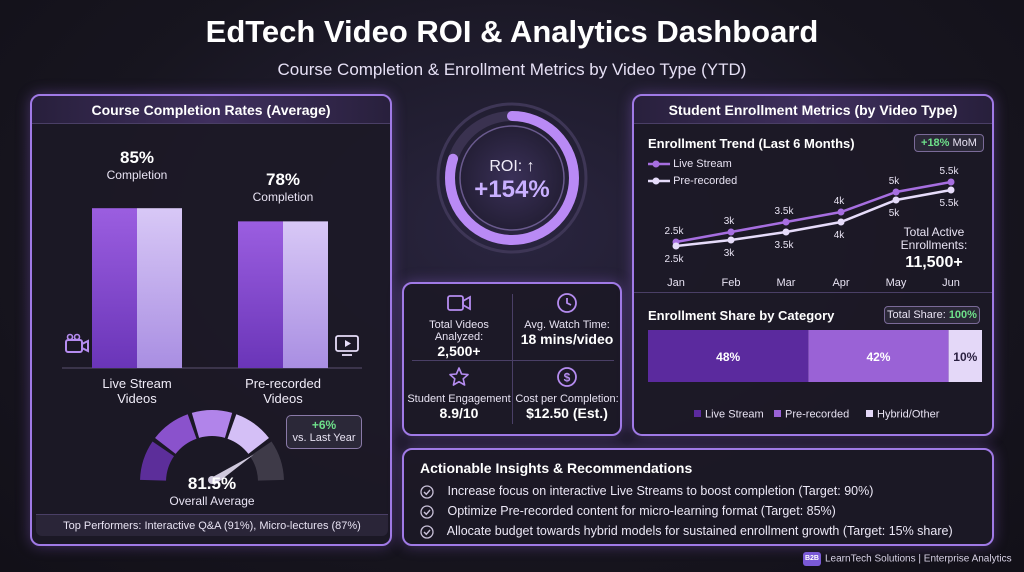 The width and height of the screenshot is (1024, 572). Describe the element at coordinates (840, 283) in the screenshot. I see `trend-x-tick: Apr` at that location.